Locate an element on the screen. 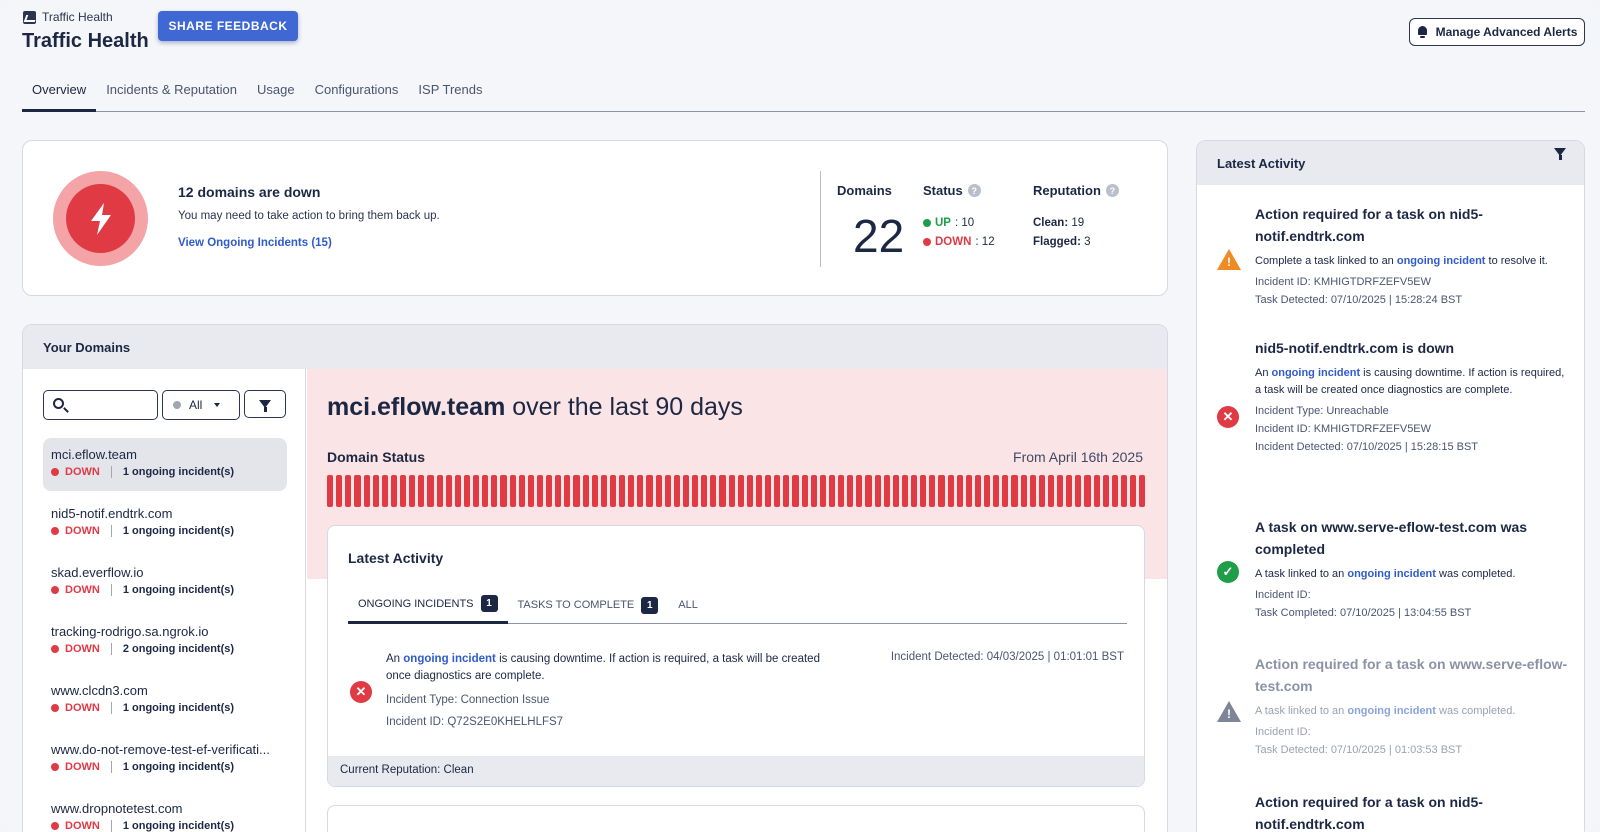 The height and width of the screenshot is (832, 1600). domain-list-item: www.clcdn3.com DOWN 1 ongoing incident(s) is located at coordinates (165, 700).